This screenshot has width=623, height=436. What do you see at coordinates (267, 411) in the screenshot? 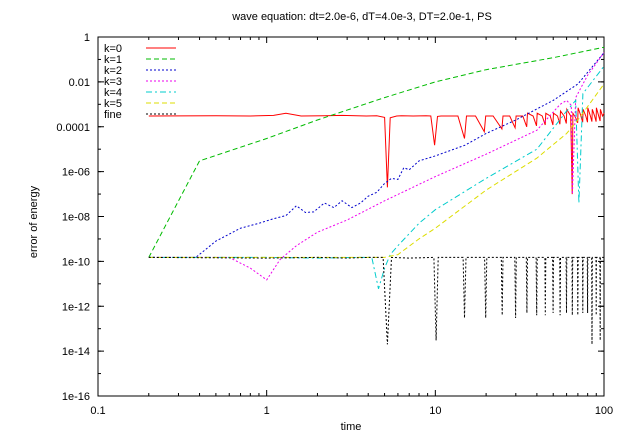
I see `x-tick-label: 1` at bounding box center [267, 411].